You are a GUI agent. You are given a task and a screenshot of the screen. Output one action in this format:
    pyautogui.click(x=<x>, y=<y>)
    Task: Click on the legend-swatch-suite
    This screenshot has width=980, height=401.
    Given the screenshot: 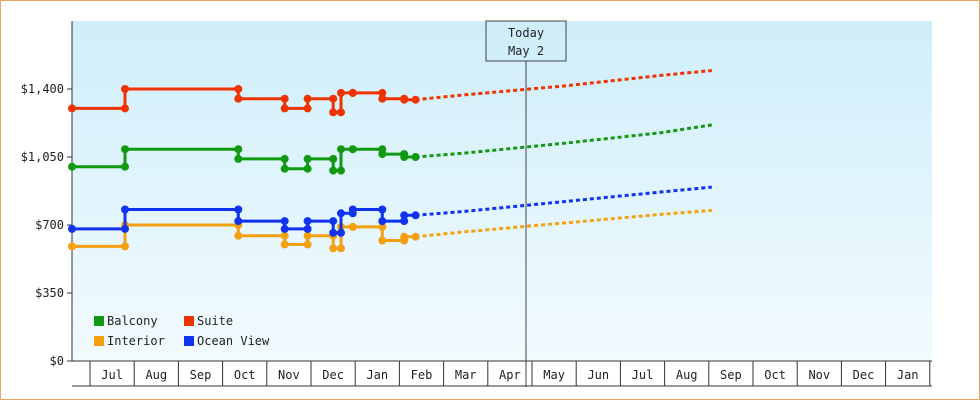 What is the action you would take?
    pyautogui.click(x=189, y=321)
    